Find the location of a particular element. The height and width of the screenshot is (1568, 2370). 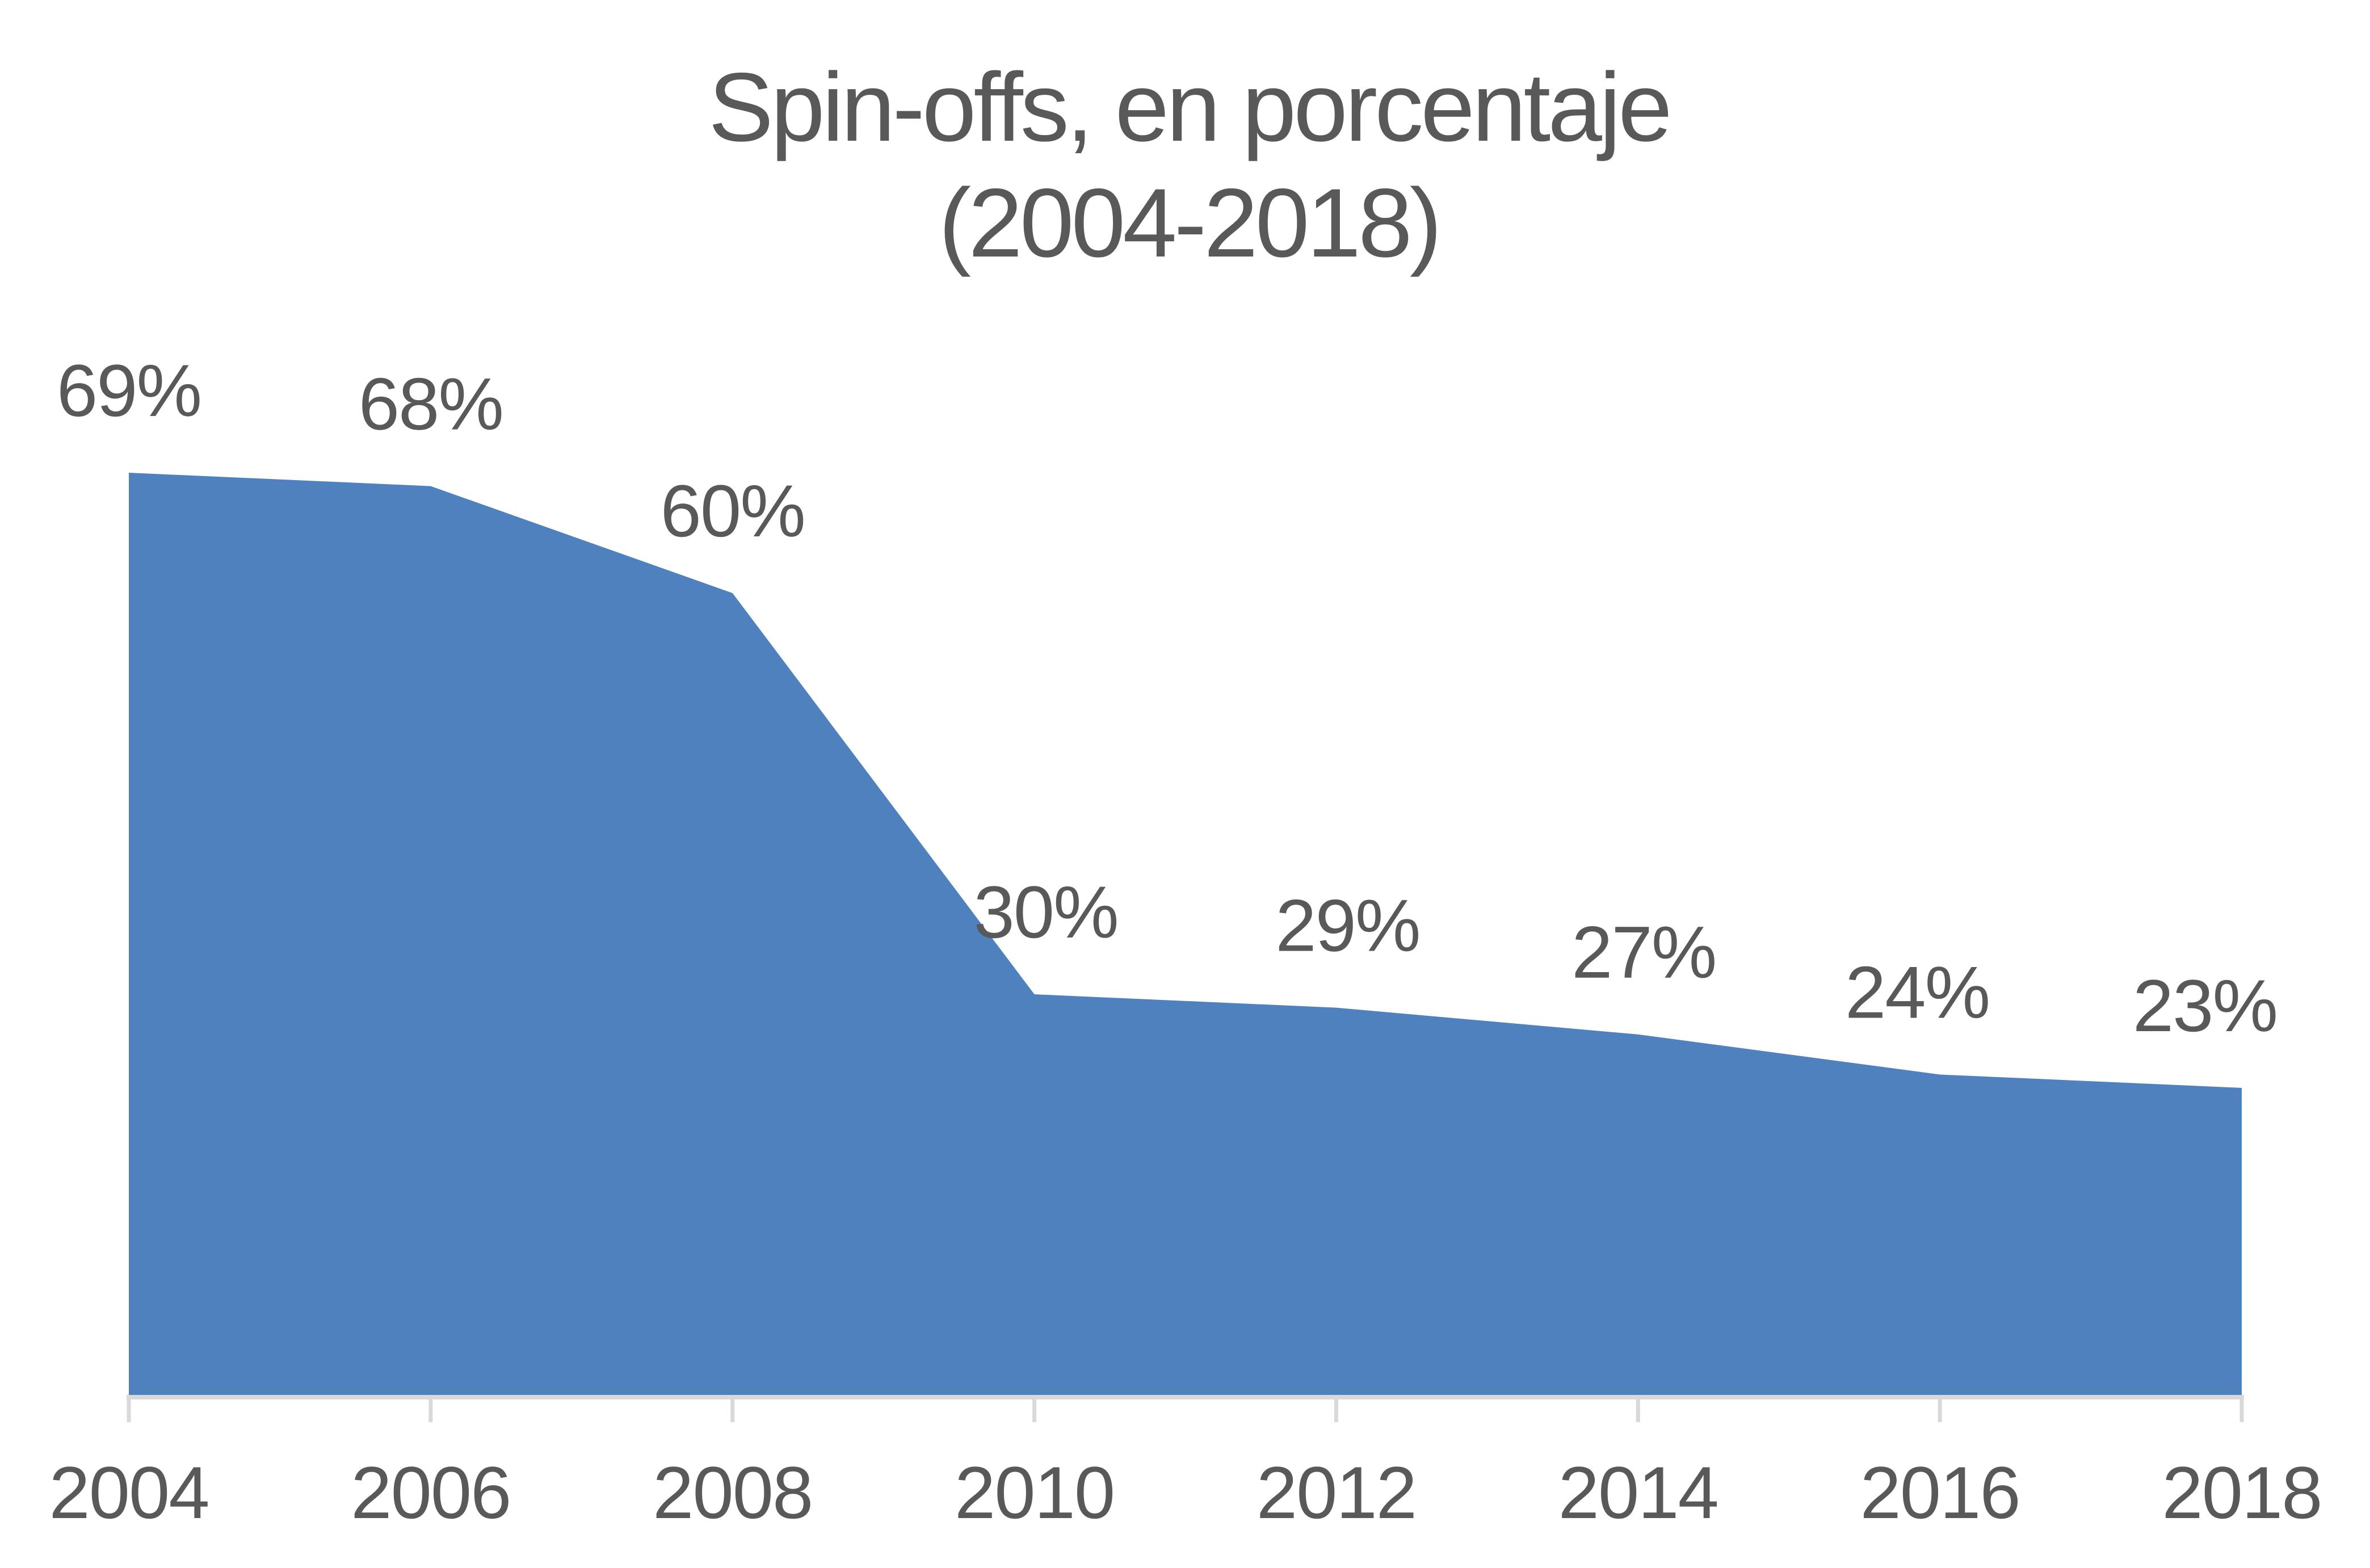

data-label: 29% is located at coordinates (1347, 925).